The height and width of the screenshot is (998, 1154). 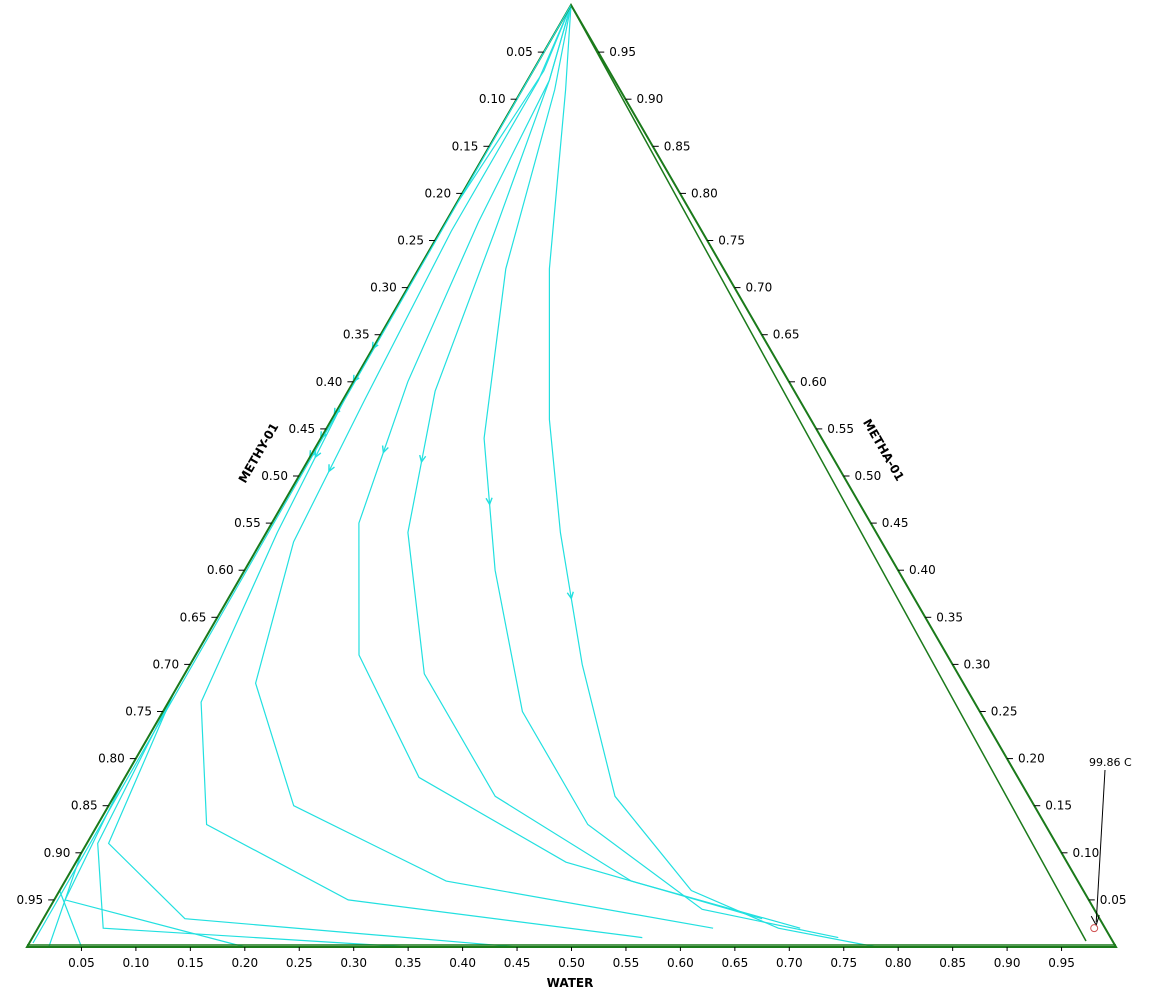 I want to click on tick-label-water: 0.85, so click(x=952, y=963).